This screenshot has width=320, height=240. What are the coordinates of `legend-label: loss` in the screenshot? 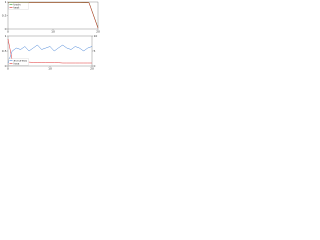 It's located at (17, 64).